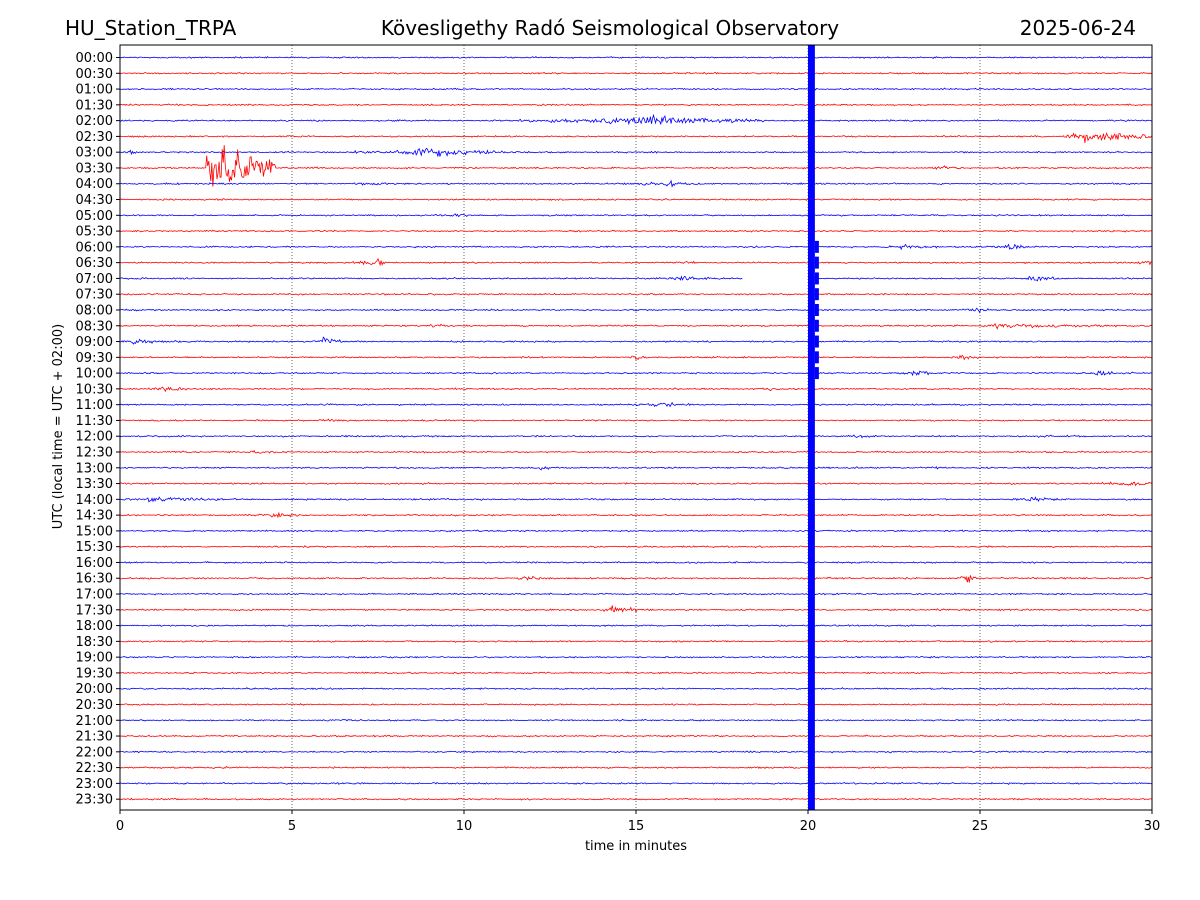 This screenshot has height=900, width=1200. What do you see at coordinates (636, 704) in the screenshot?
I see `trace-20:30` at bounding box center [636, 704].